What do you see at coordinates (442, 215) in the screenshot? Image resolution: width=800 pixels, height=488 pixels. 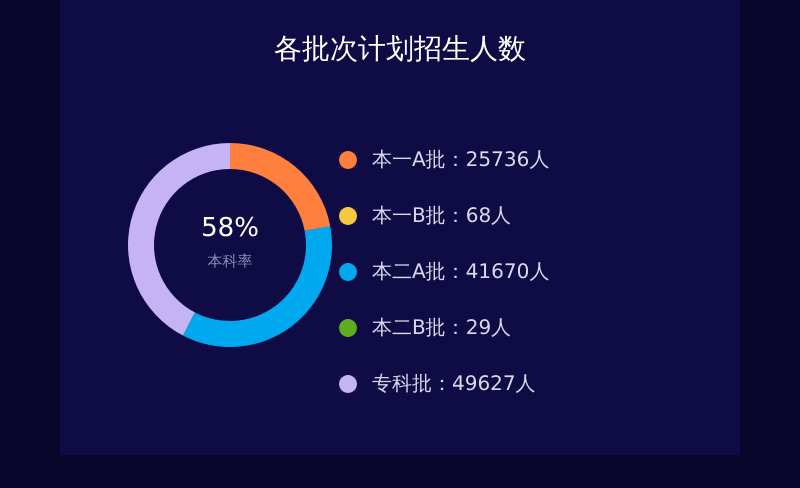 I see `legend-label: 本一B批：68人` at bounding box center [442, 215].